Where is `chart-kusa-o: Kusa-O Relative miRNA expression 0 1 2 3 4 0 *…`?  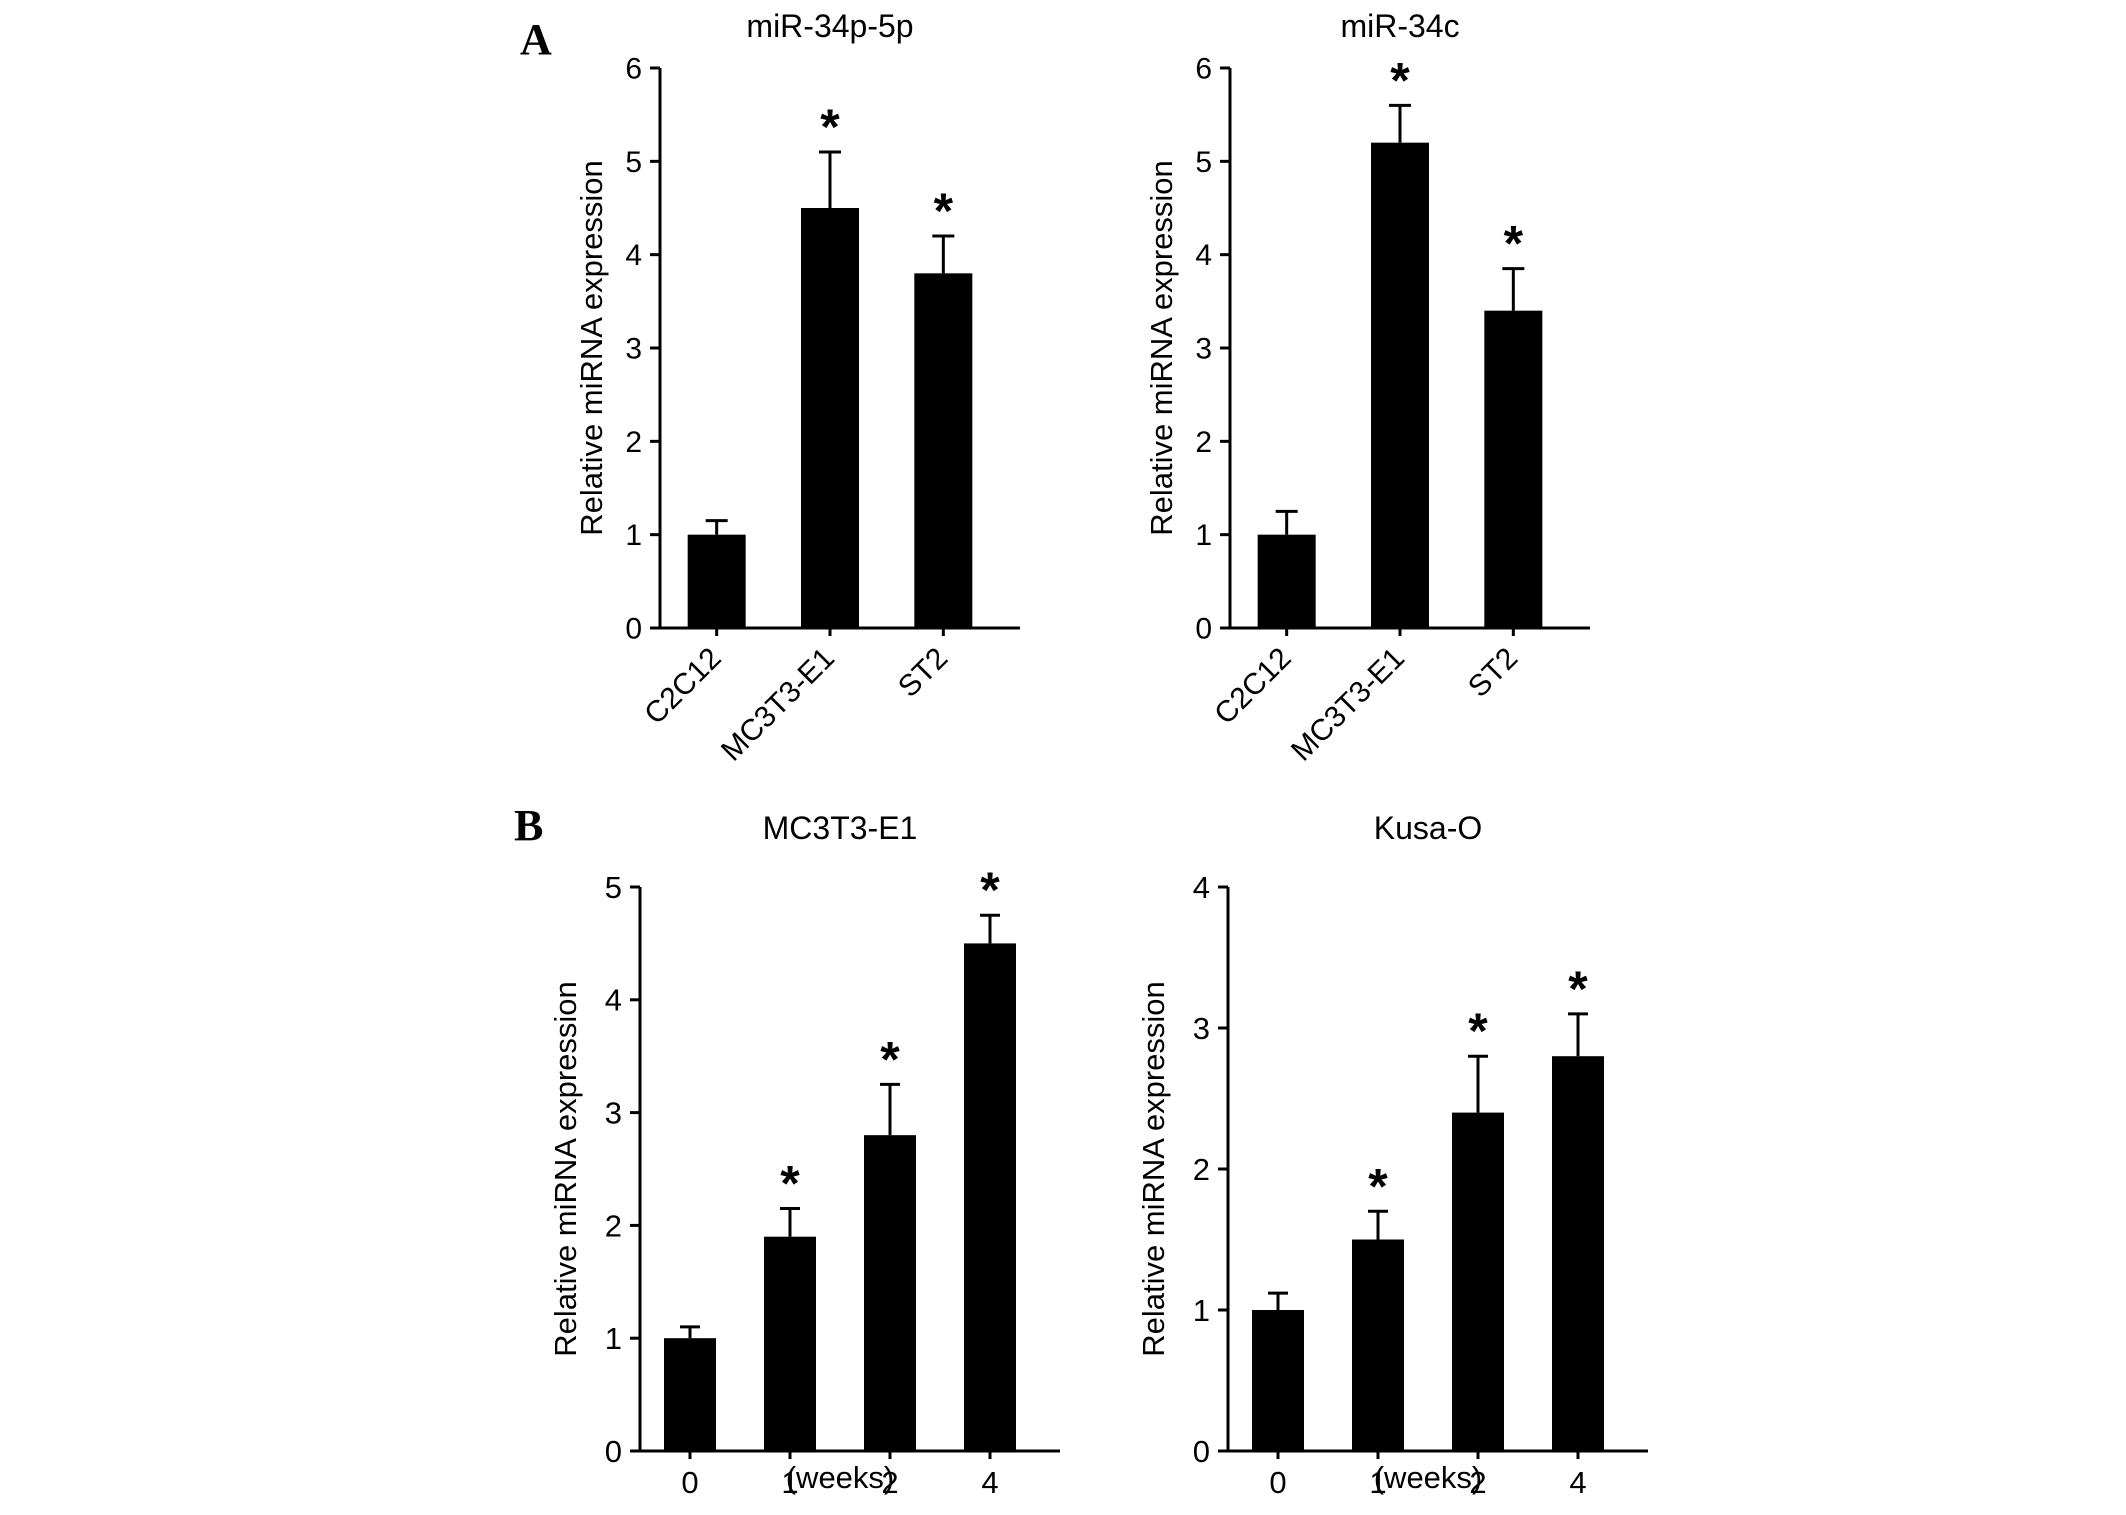 chart-kusa-o: Kusa-O Relative miRNA expression 0 1 2 3 4 0 *… is located at coordinates (1368, 1162).